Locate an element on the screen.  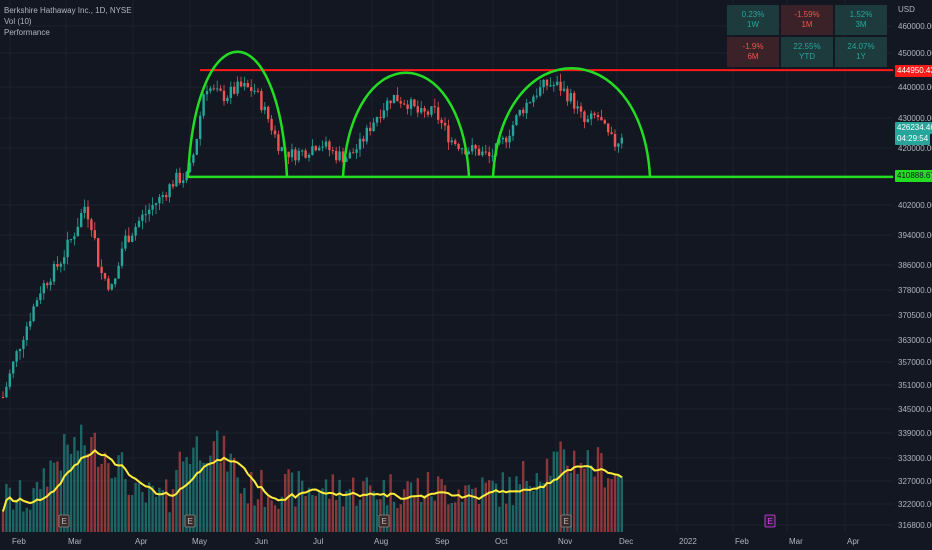
price-tick-label: 333000.00 is located at coordinates (915, 458).